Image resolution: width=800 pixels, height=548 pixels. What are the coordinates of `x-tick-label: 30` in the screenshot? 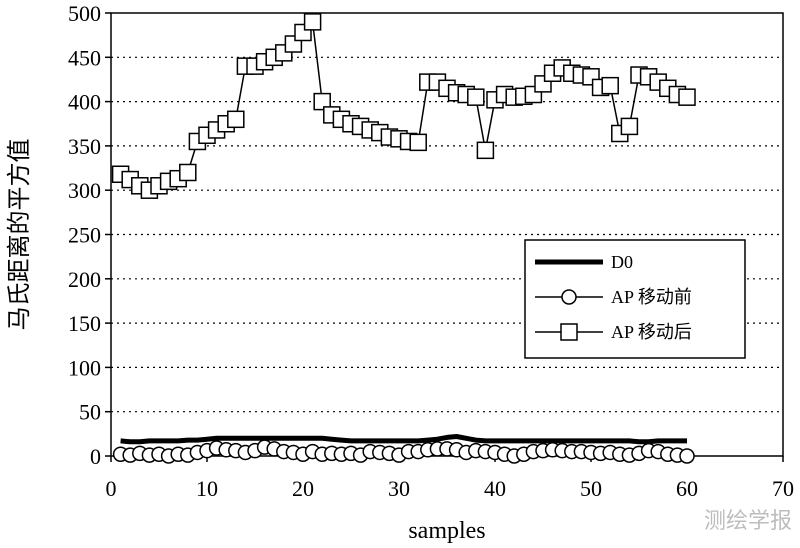 It's located at (399, 488).